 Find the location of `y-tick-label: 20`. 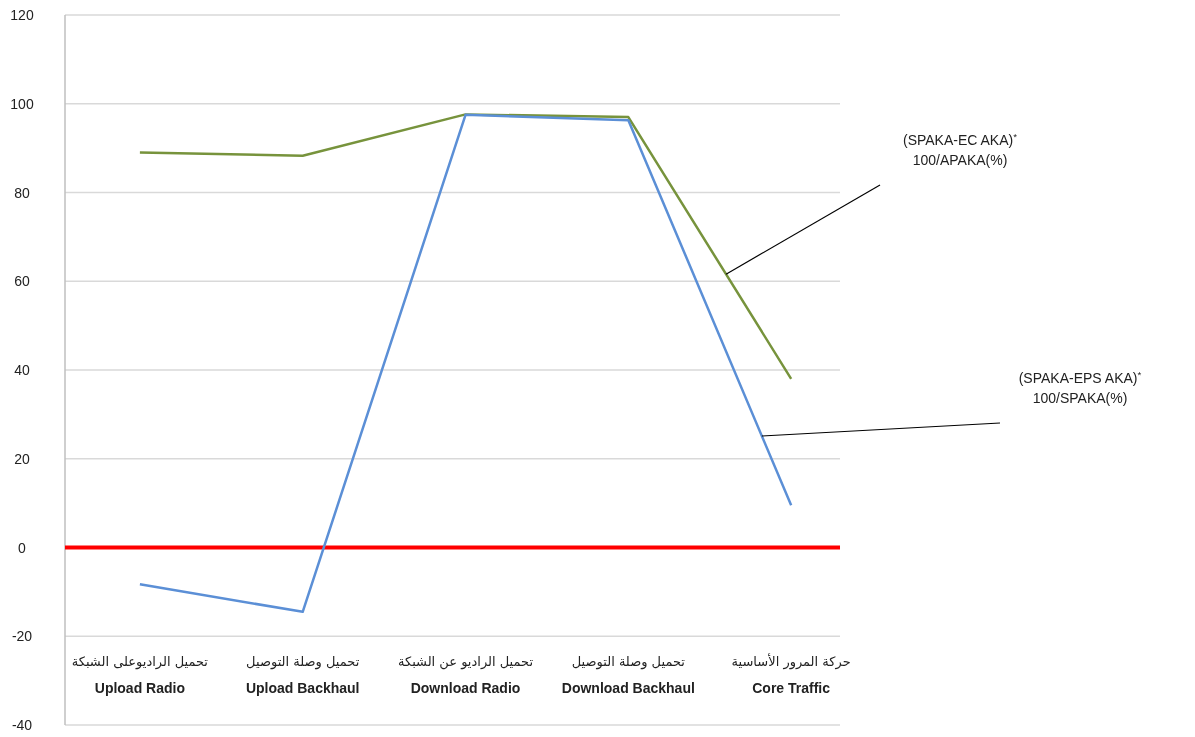

y-tick-label: 20 is located at coordinates (22, 458).